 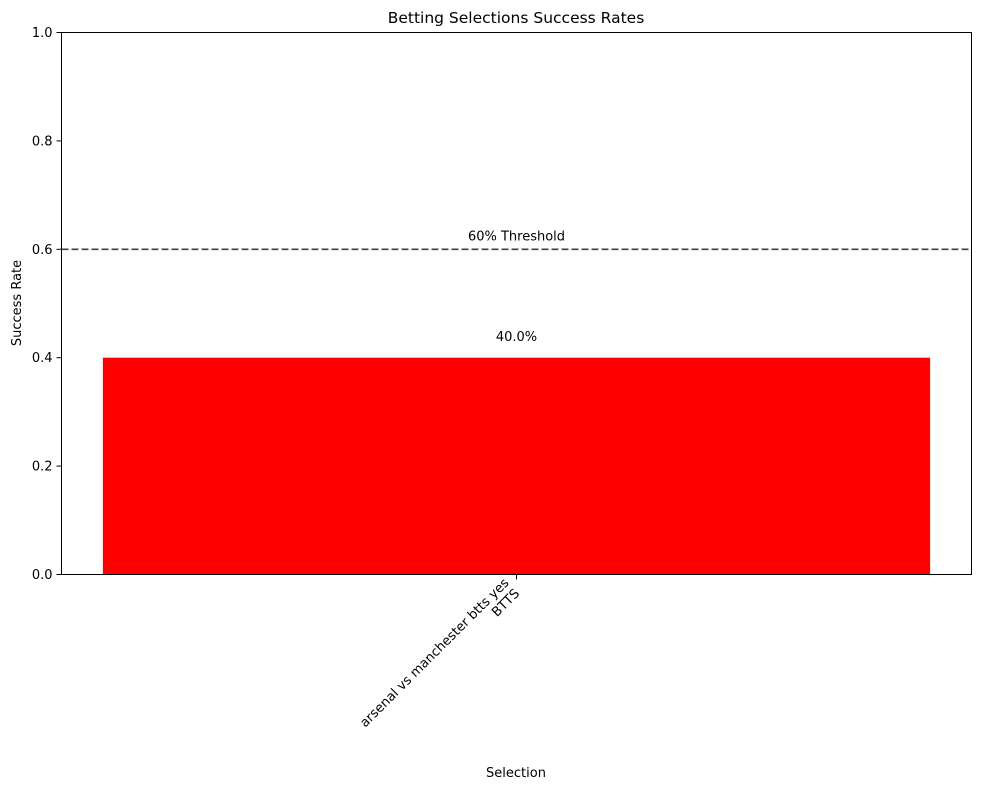 What do you see at coordinates (17, 303) in the screenshot?
I see `y-axis-label: Success Rate` at bounding box center [17, 303].